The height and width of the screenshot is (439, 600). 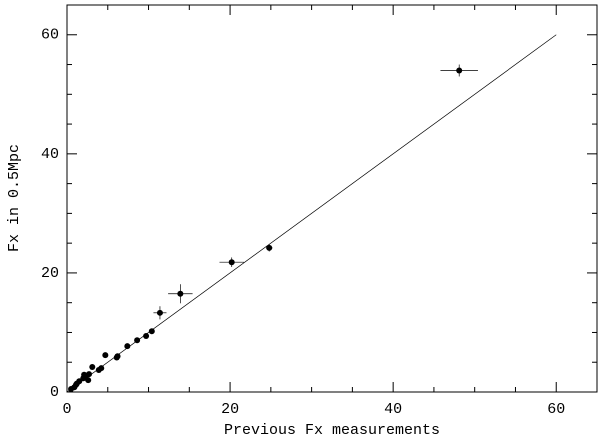 I want to click on y-tick-label: 60, so click(x=50, y=35).